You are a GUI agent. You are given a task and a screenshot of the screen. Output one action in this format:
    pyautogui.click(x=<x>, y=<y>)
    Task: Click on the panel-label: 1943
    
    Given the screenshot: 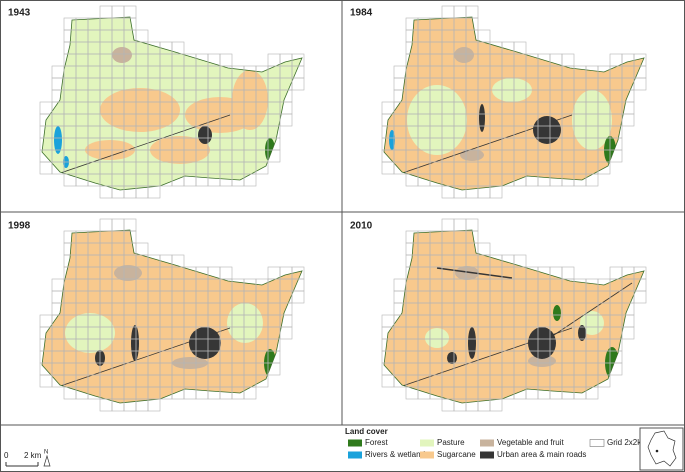 What is the action you would take?
    pyautogui.click(x=19, y=13)
    